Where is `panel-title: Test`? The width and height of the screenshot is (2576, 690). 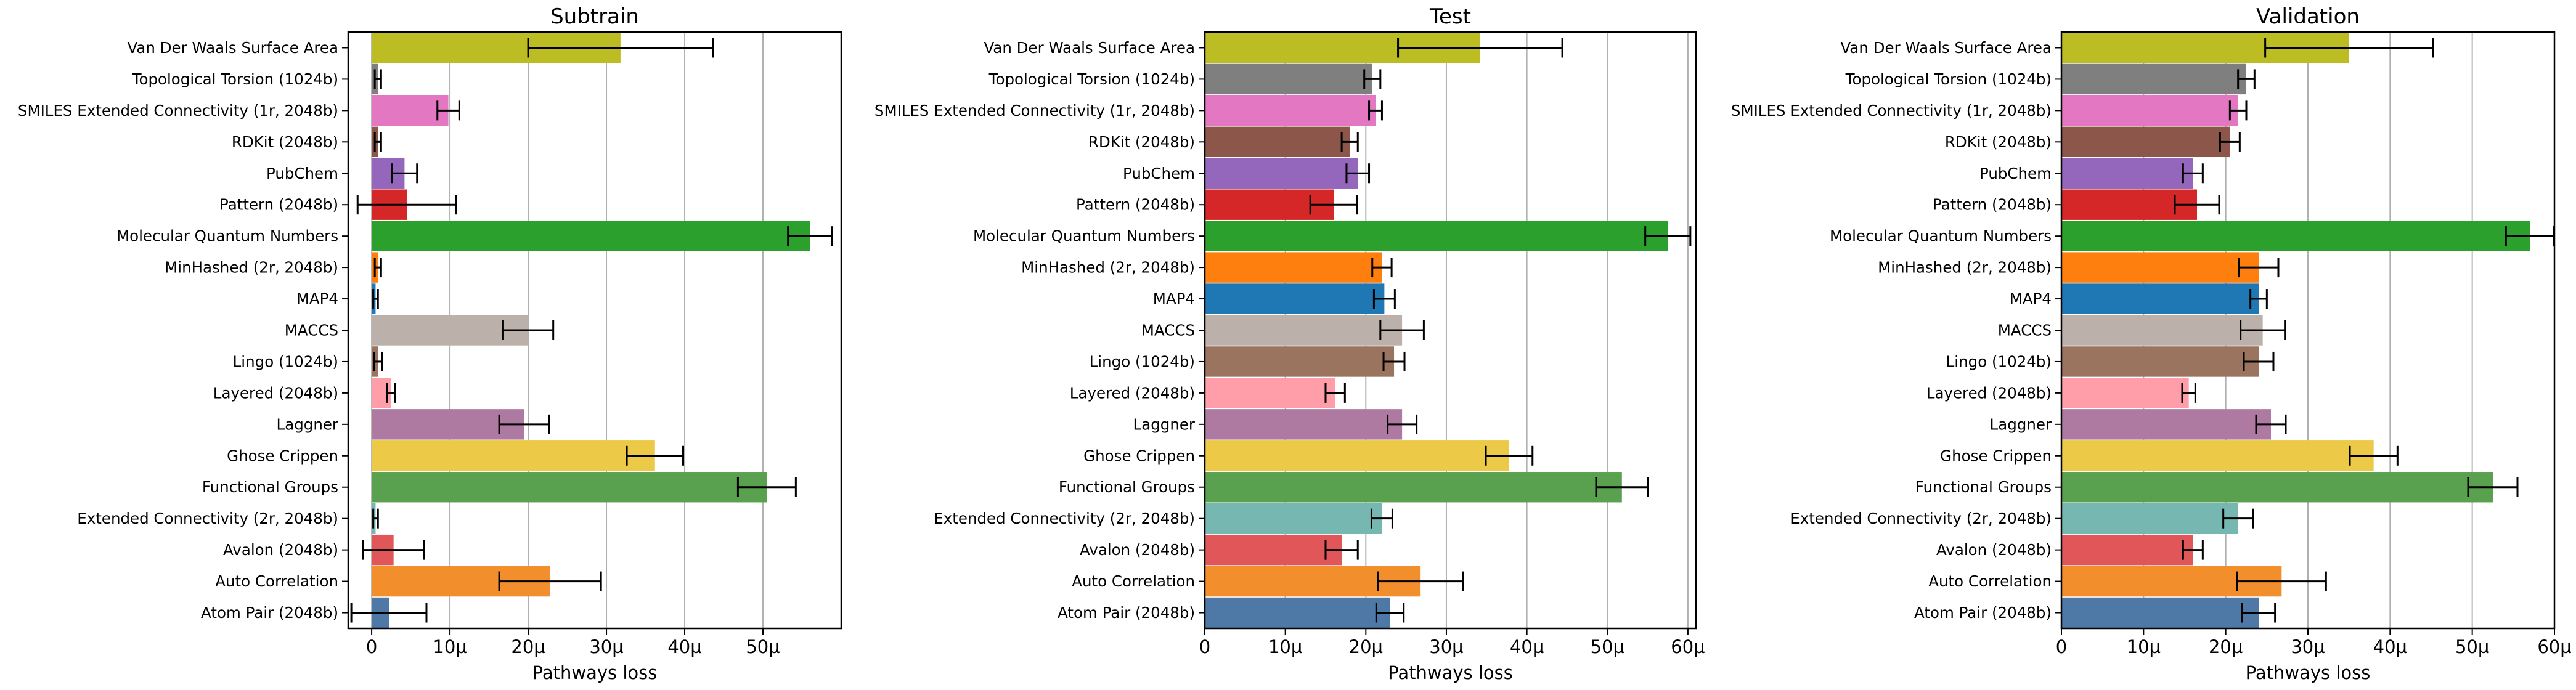
panel-title: Test is located at coordinates (1450, 17).